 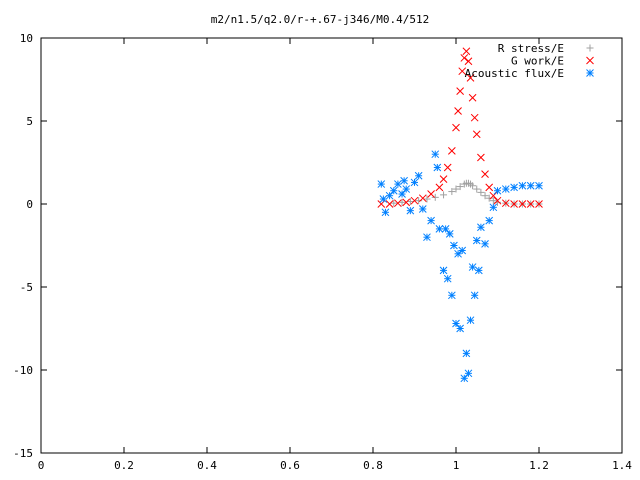 What do you see at coordinates (26, 287) in the screenshot?
I see `y-tick-label: -5` at bounding box center [26, 287].